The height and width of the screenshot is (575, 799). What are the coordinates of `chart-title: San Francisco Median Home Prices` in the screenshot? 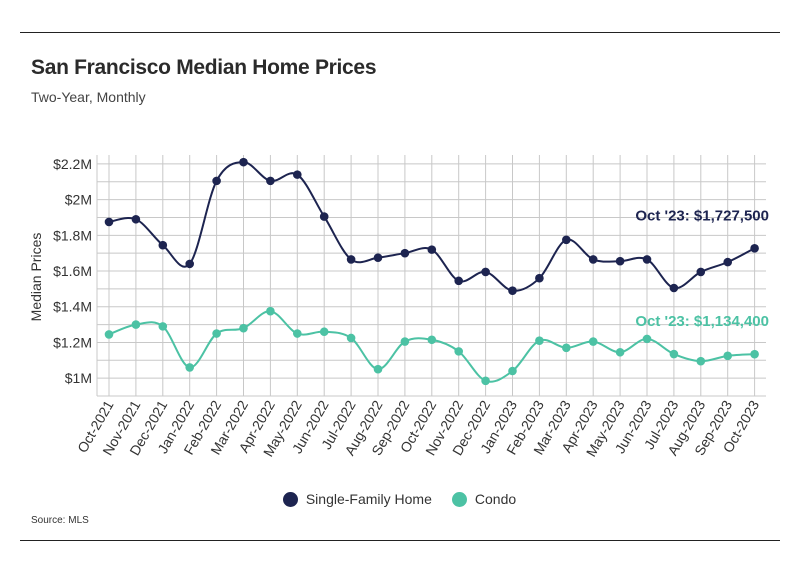 It's located at (204, 67).